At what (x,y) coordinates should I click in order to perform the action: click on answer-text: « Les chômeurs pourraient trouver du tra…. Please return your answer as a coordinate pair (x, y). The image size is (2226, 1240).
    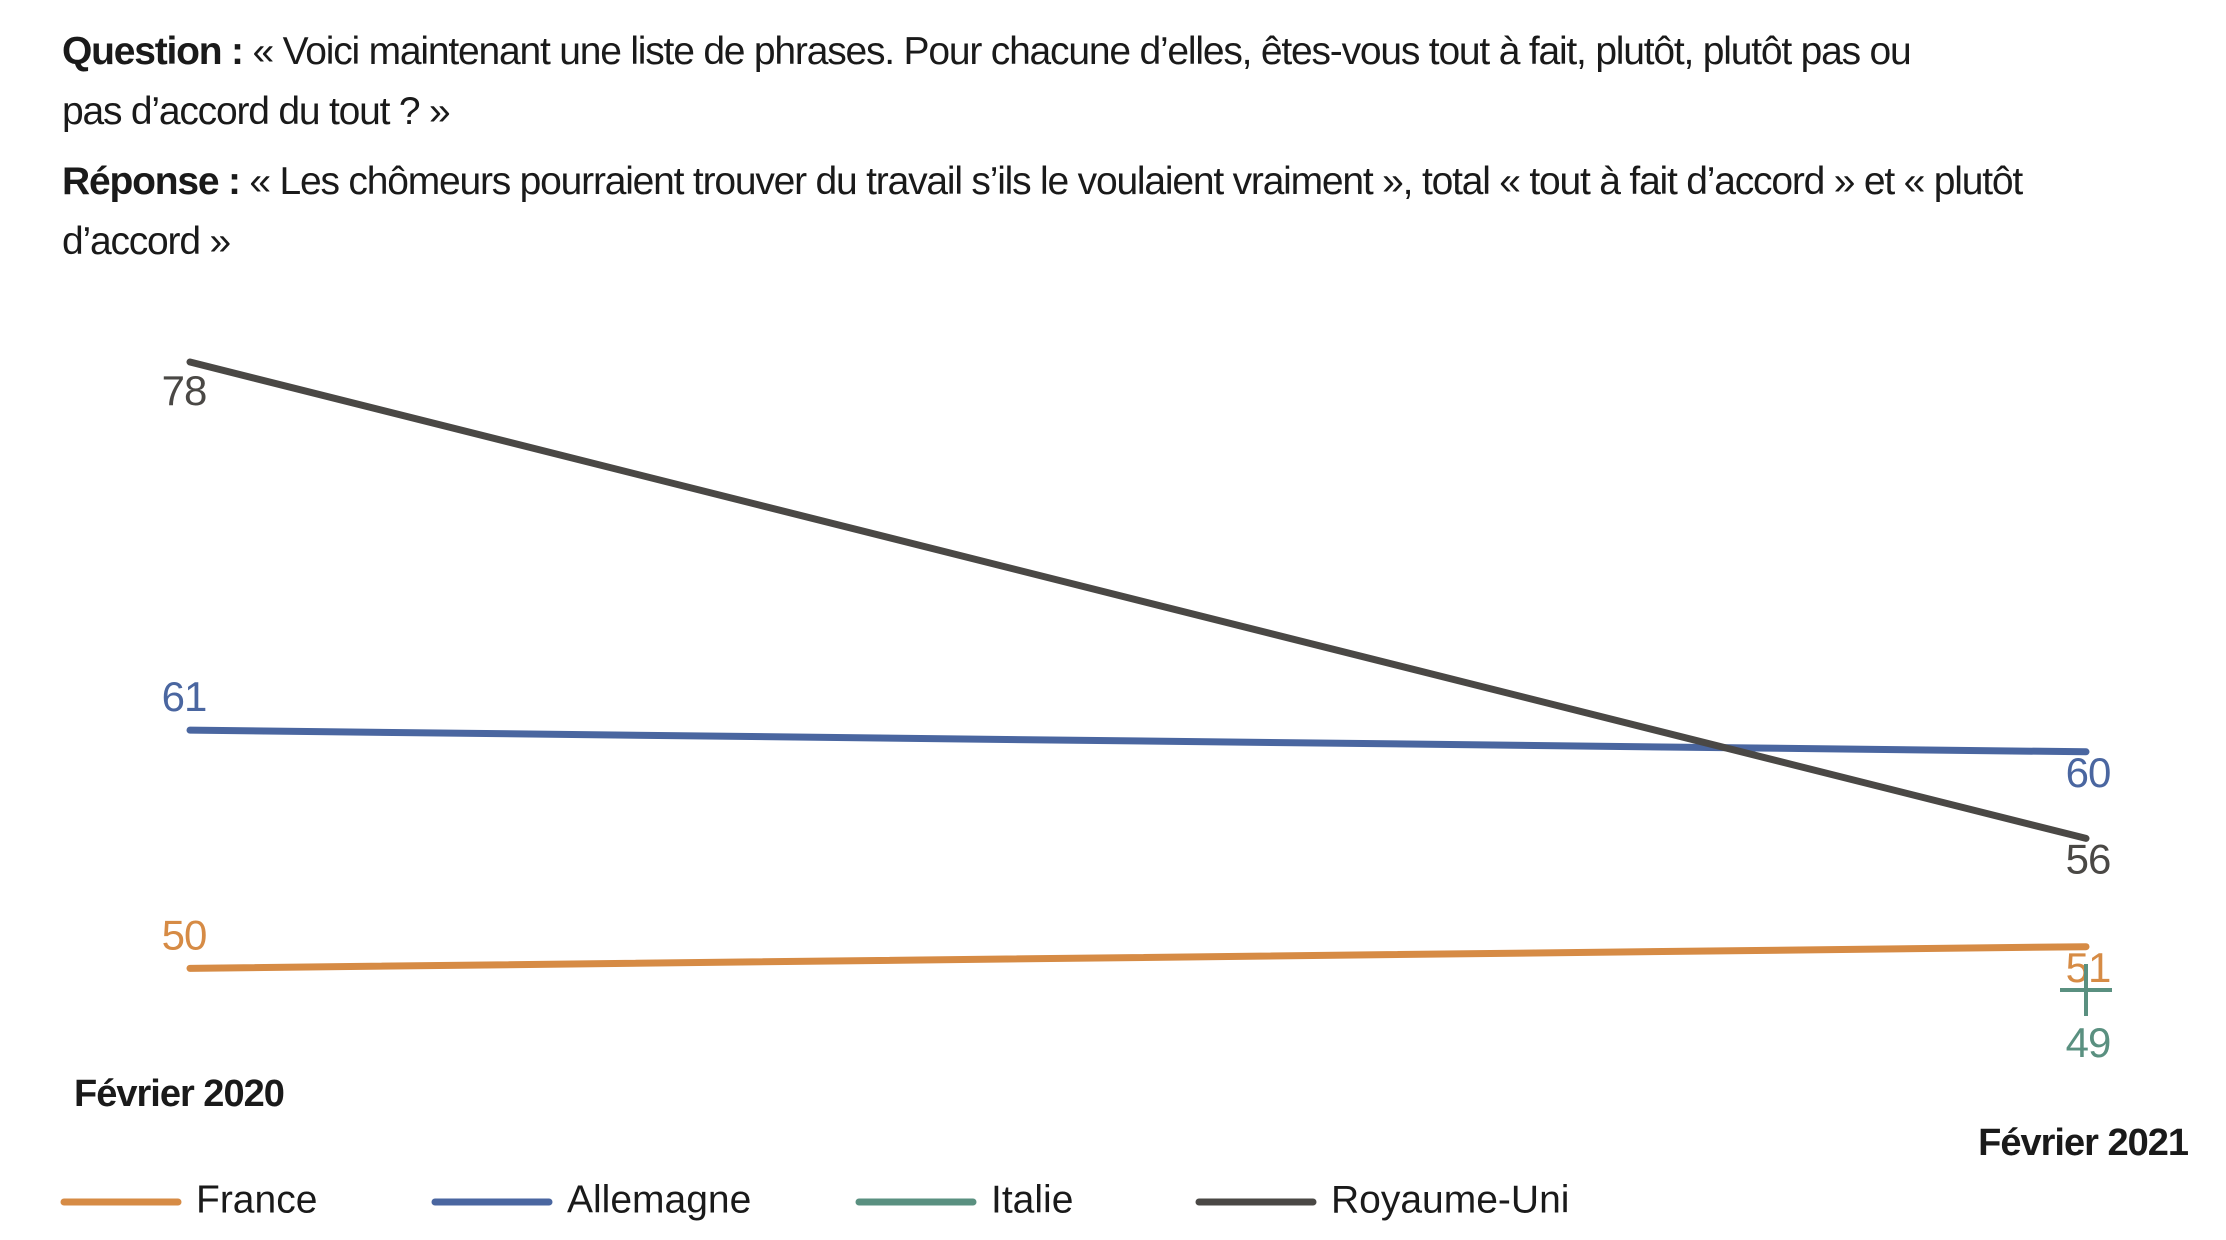
    Looking at the image, I should click on (1042, 211).